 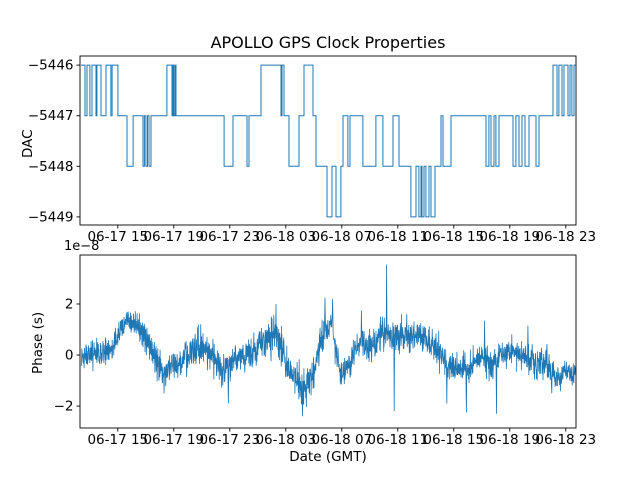 What do you see at coordinates (51, 217) in the screenshot?
I see `y-tick-label: −5449` at bounding box center [51, 217].